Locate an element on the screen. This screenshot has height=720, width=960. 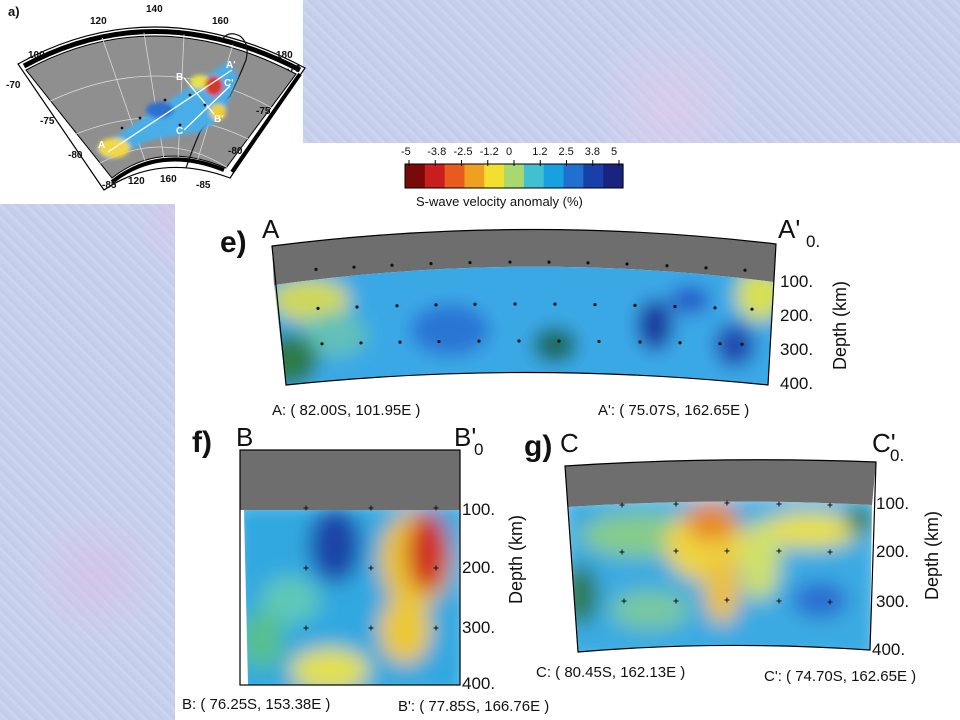
map-top-border is located at coordinates (162, 51).